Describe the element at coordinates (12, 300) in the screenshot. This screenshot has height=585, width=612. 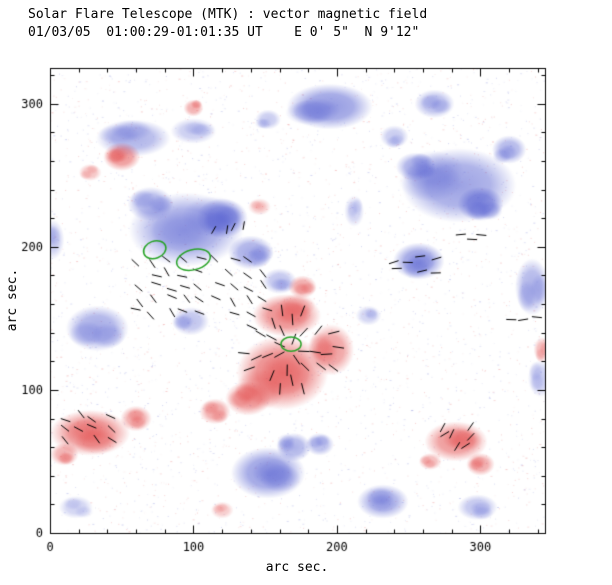
I see `y-axis-label: arc sec.` at that location.